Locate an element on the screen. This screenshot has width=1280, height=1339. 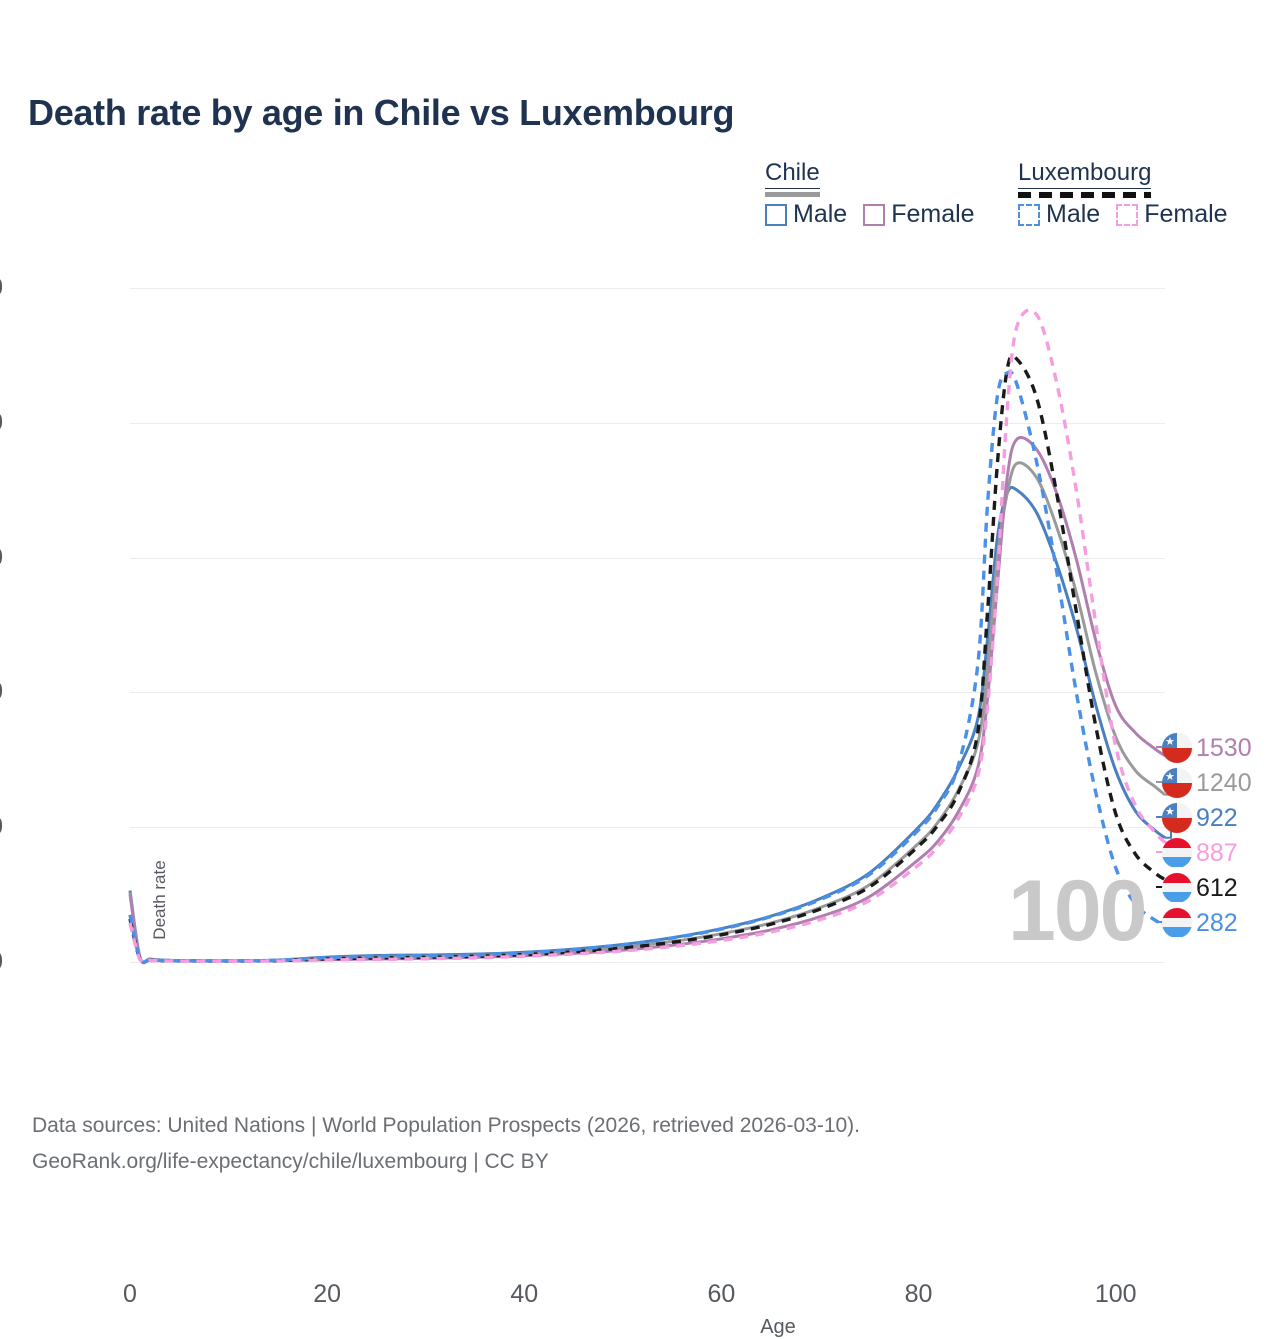
x-axis-tick-label: 80 is located at coordinates (918, 1294).